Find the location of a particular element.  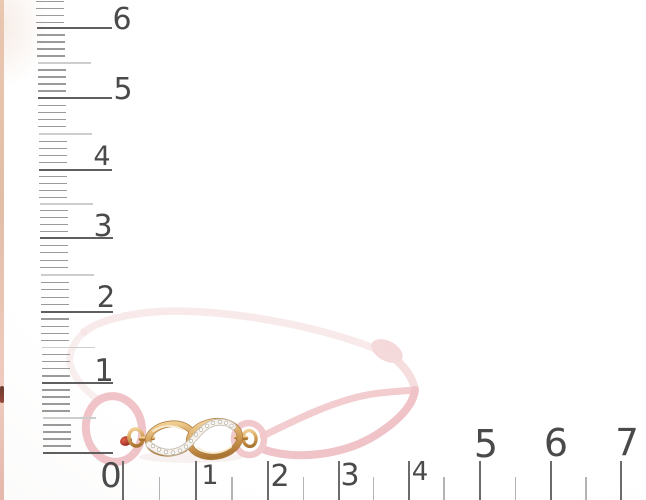

v-ruler-label-6: 6 is located at coordinates (122, 19).